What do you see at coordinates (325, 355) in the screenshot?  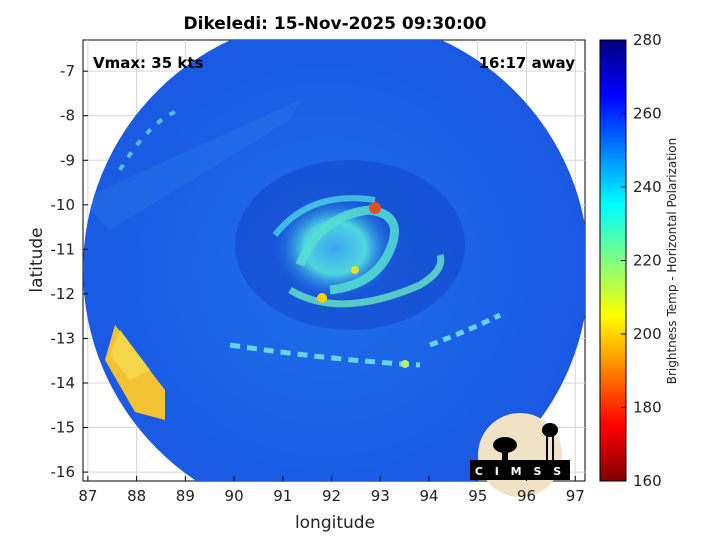 I see `outer-rain-band` at bounding box center [325, 355].